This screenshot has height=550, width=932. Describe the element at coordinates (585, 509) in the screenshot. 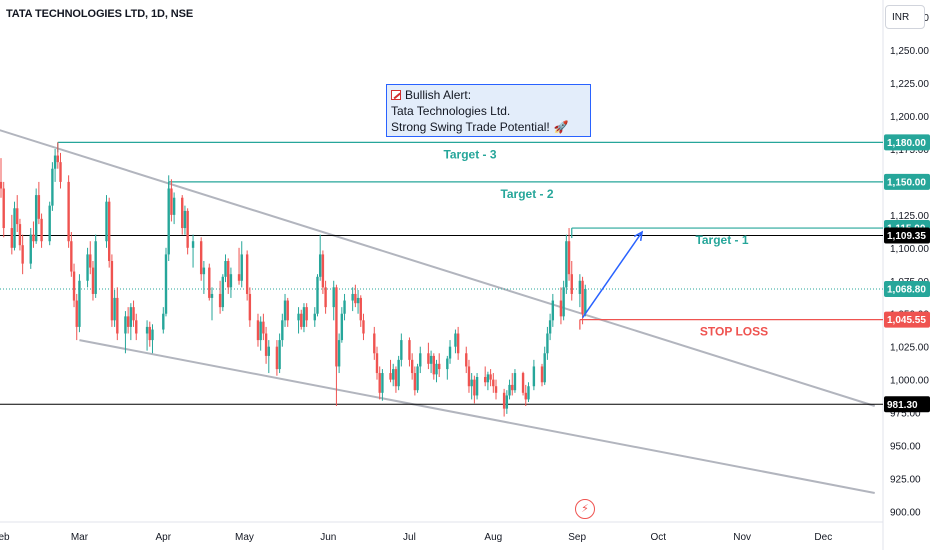

I see `lightning-icon: ⚡` at that location.